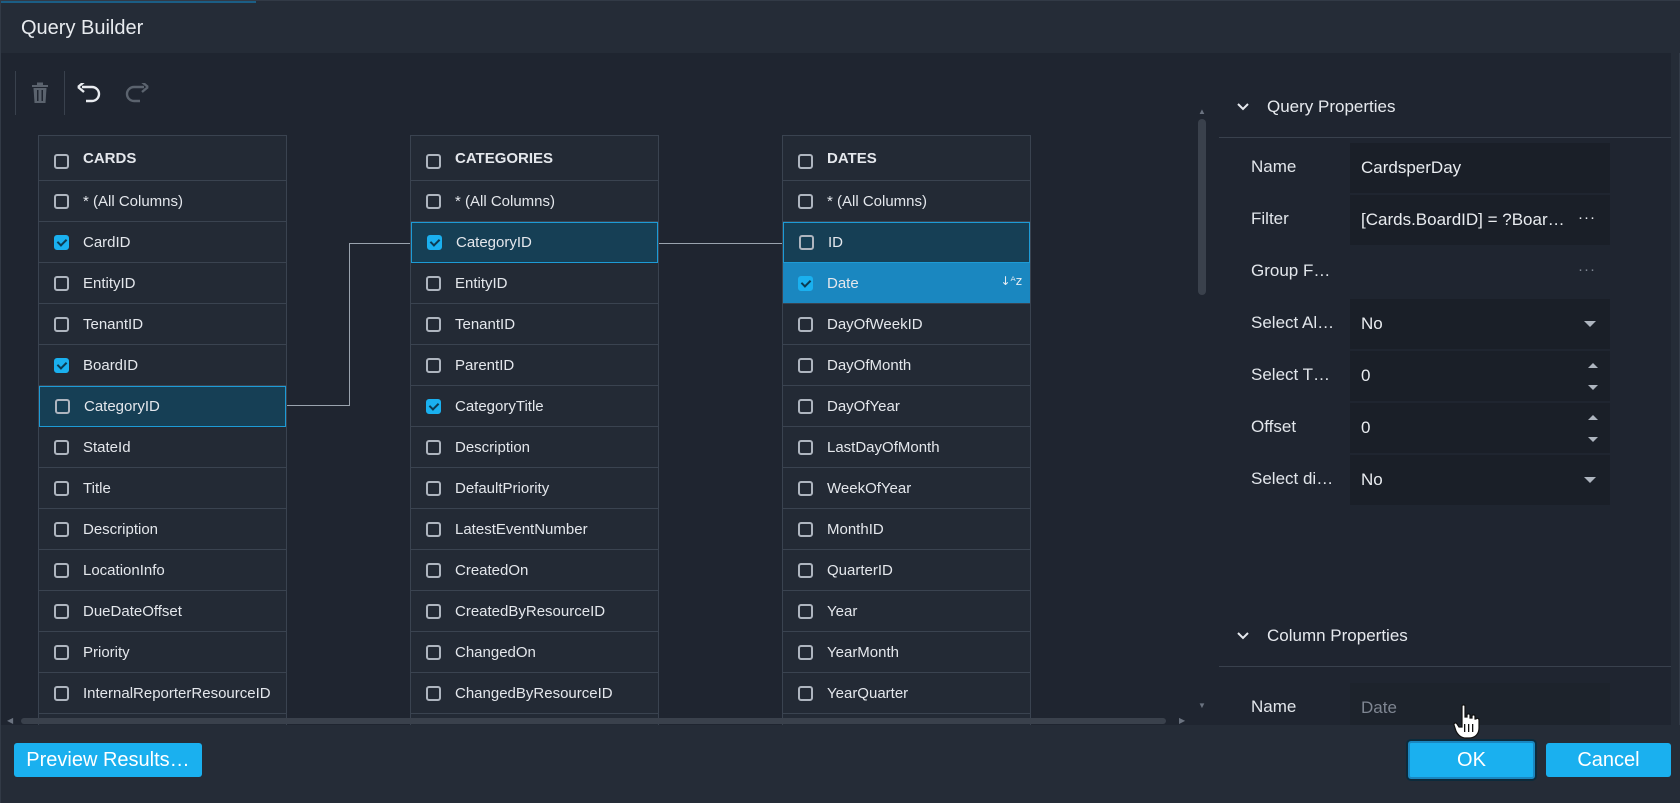 This screenshot has height=803, width=1680. Describe the element at coordinates (906, 693) in the screenshot. I see `column-row: YearQuarter` at that location.